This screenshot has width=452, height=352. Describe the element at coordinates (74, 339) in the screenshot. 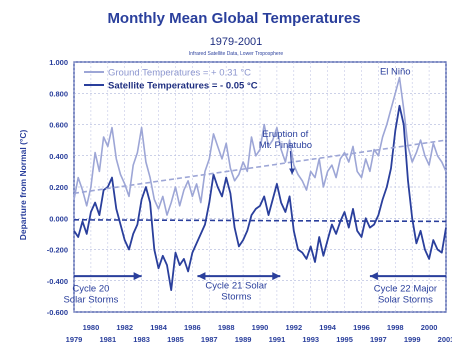

I see `x-tick-label: 1979` at that location.